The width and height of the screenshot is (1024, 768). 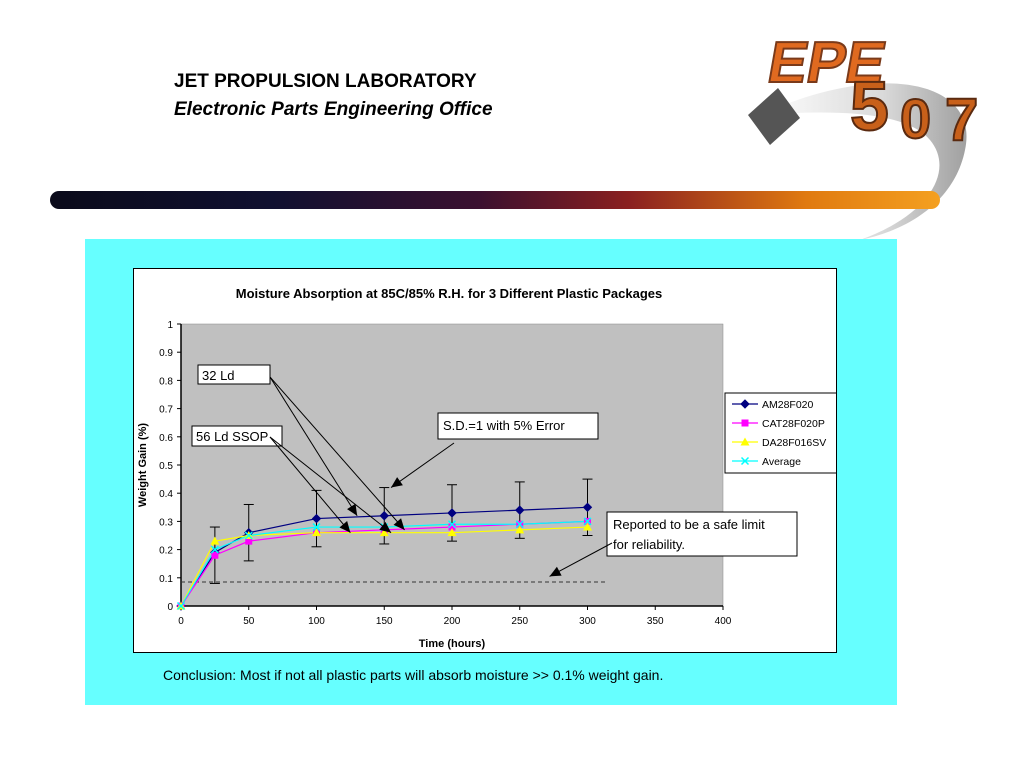 What do you see at coordinates (325, 81) in the screenshot?
I see `header-title: JET PROPULSION LABORATORY` at bounding box center [325, 81].